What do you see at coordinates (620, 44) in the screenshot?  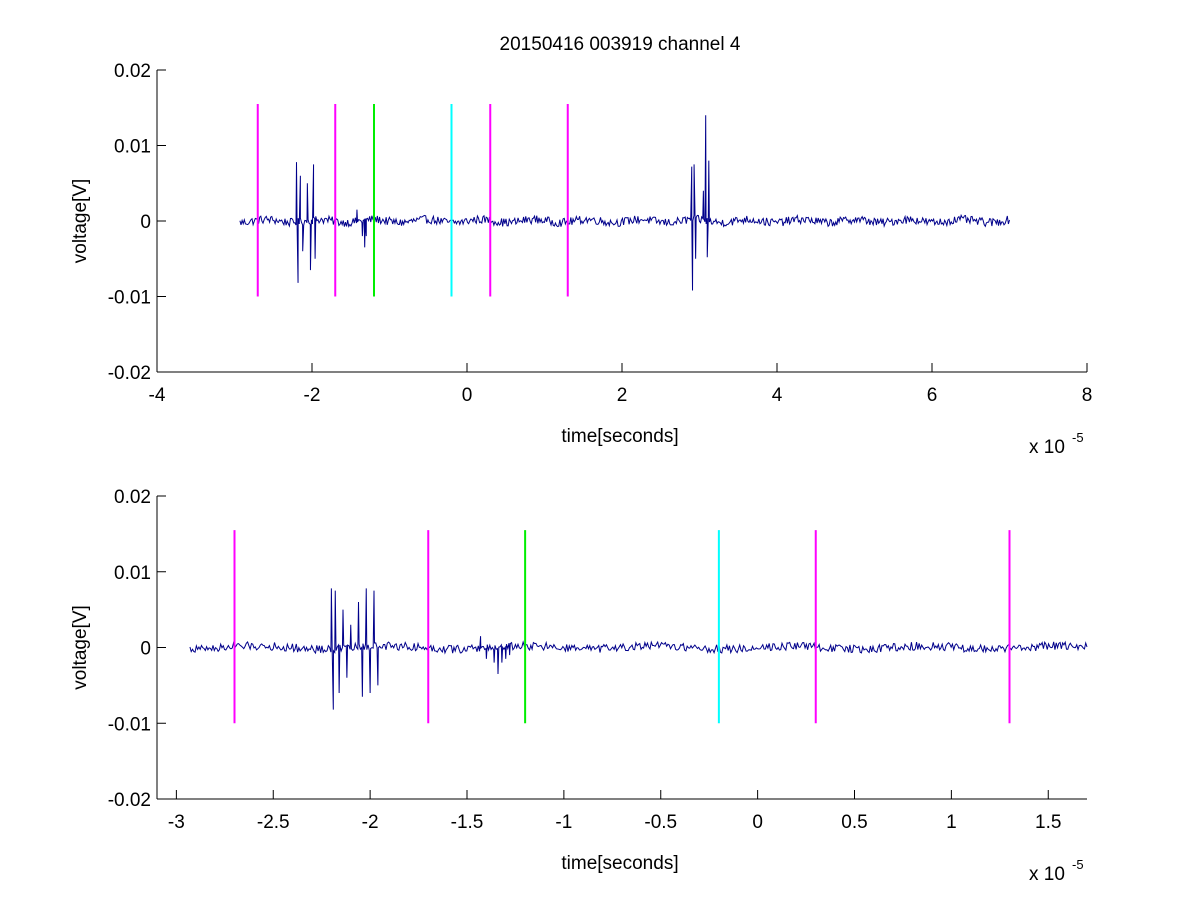 I see `chart-title: 20150416 003919 channel 4` at bounding box center [620, 44].